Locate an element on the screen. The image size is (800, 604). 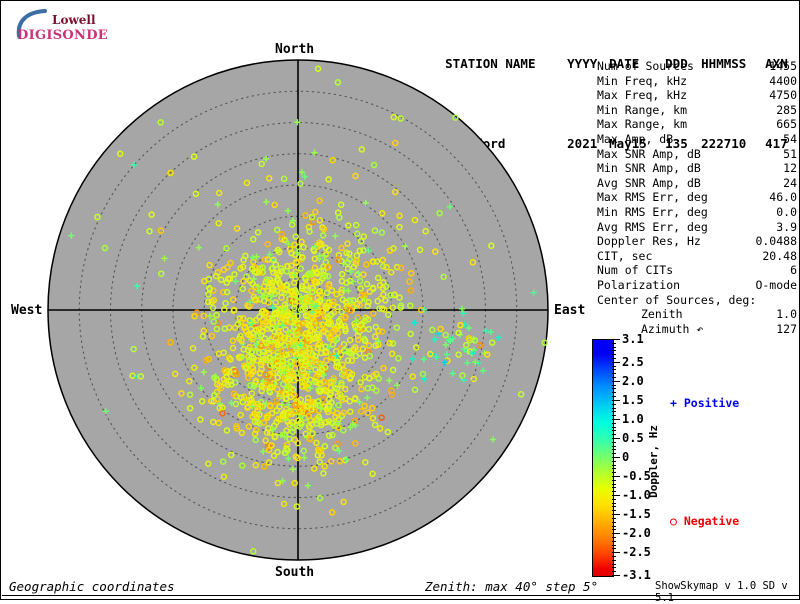
colorbar-tick-label: -2.0 is located at coordinates (636, 533).